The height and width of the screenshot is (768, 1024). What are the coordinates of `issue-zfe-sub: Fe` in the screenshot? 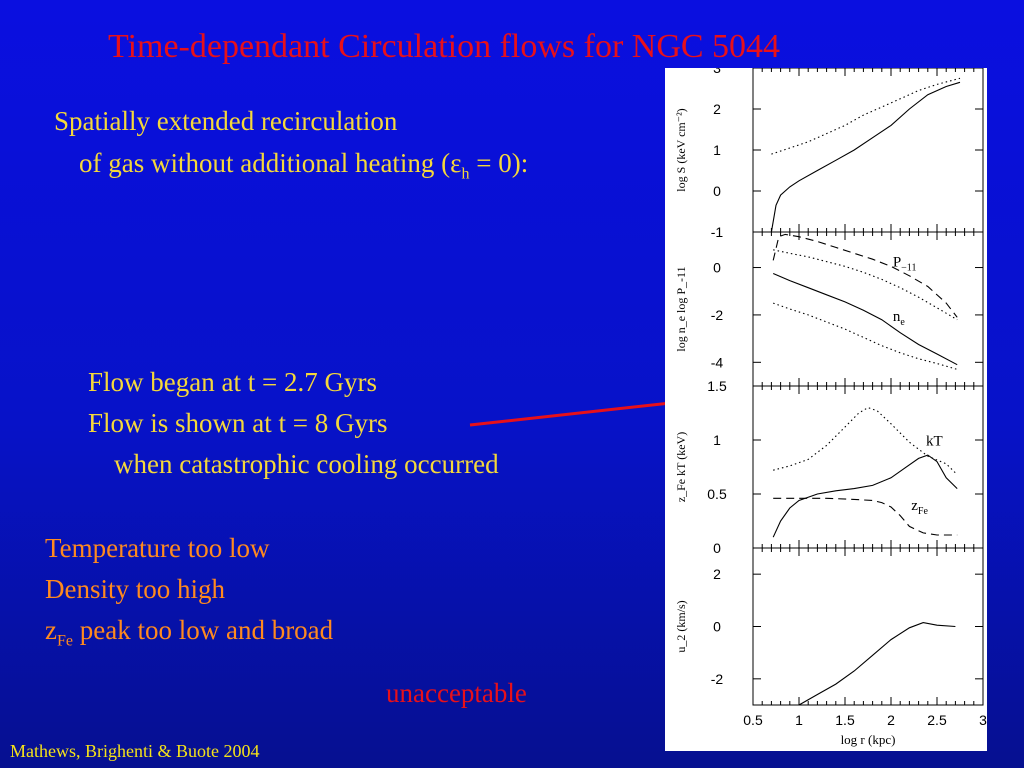 It's located at (64, 641).